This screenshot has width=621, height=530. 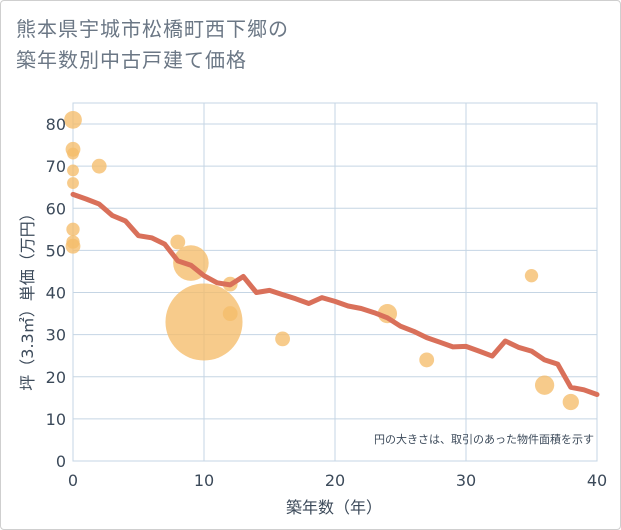 I want to click on y-axis-title: 坪（3.3㎡）単価（万円）, so click(x=27, y=297).